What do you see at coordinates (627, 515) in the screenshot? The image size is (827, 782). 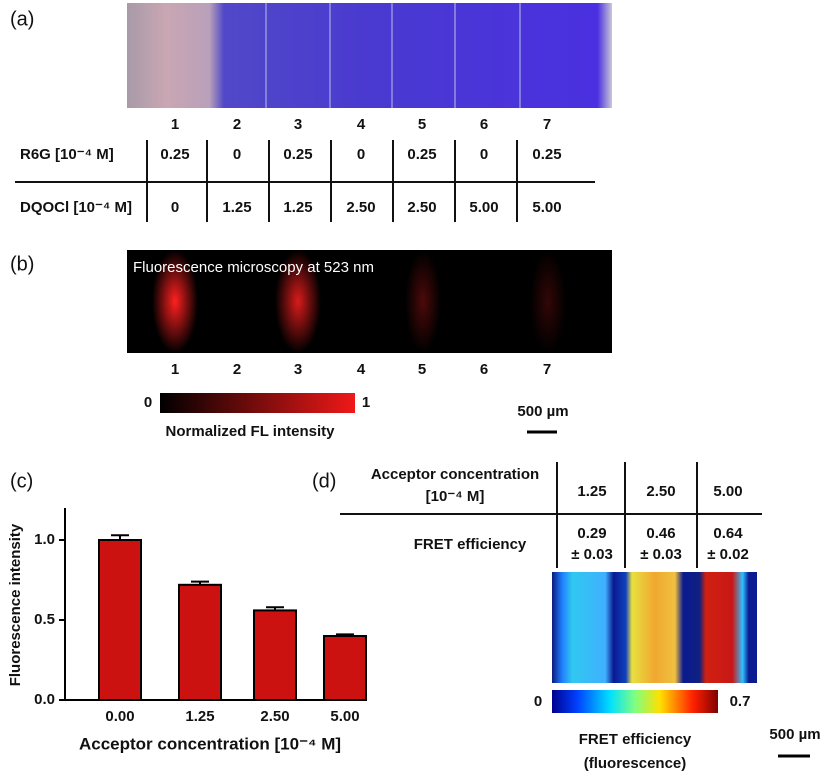 I see `table-dividers` at bounding box center [627, 515].